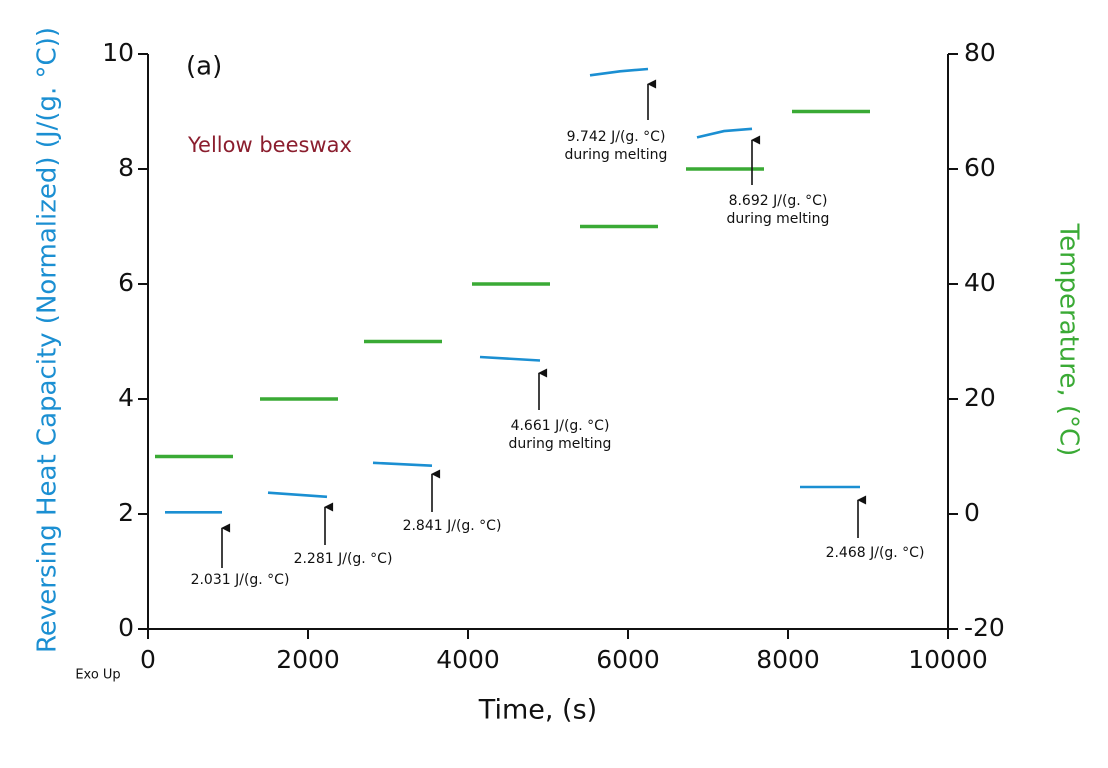 Image resolution: width=1108 pixels, height=768 pixels. Describe the element at coordinates (126, 397) in the screenshot. I see `y-tick-label: 4` at that location.